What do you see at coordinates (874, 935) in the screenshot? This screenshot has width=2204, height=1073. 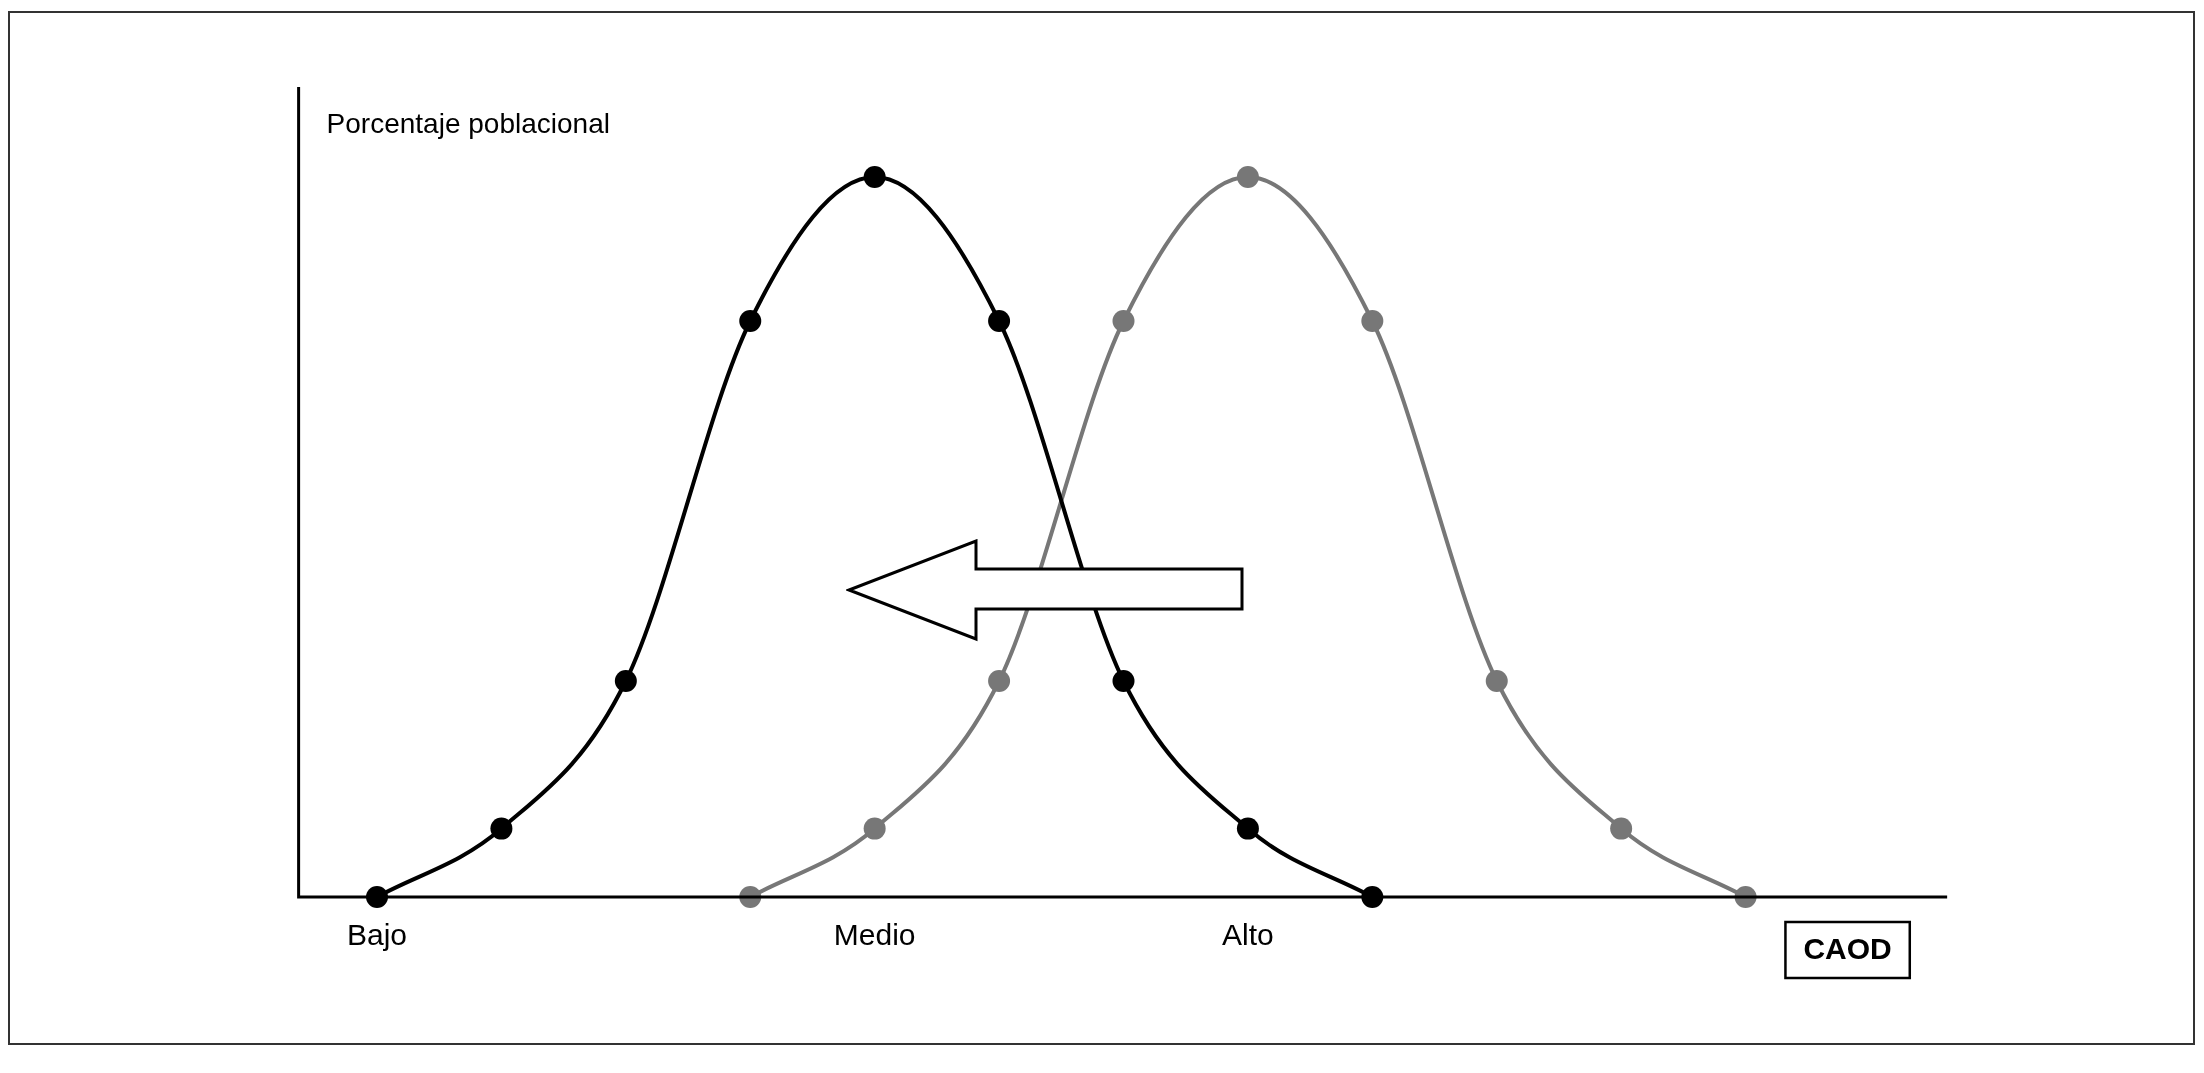 I see `x-tick-label: Medio` at bounding box center [874, 935].